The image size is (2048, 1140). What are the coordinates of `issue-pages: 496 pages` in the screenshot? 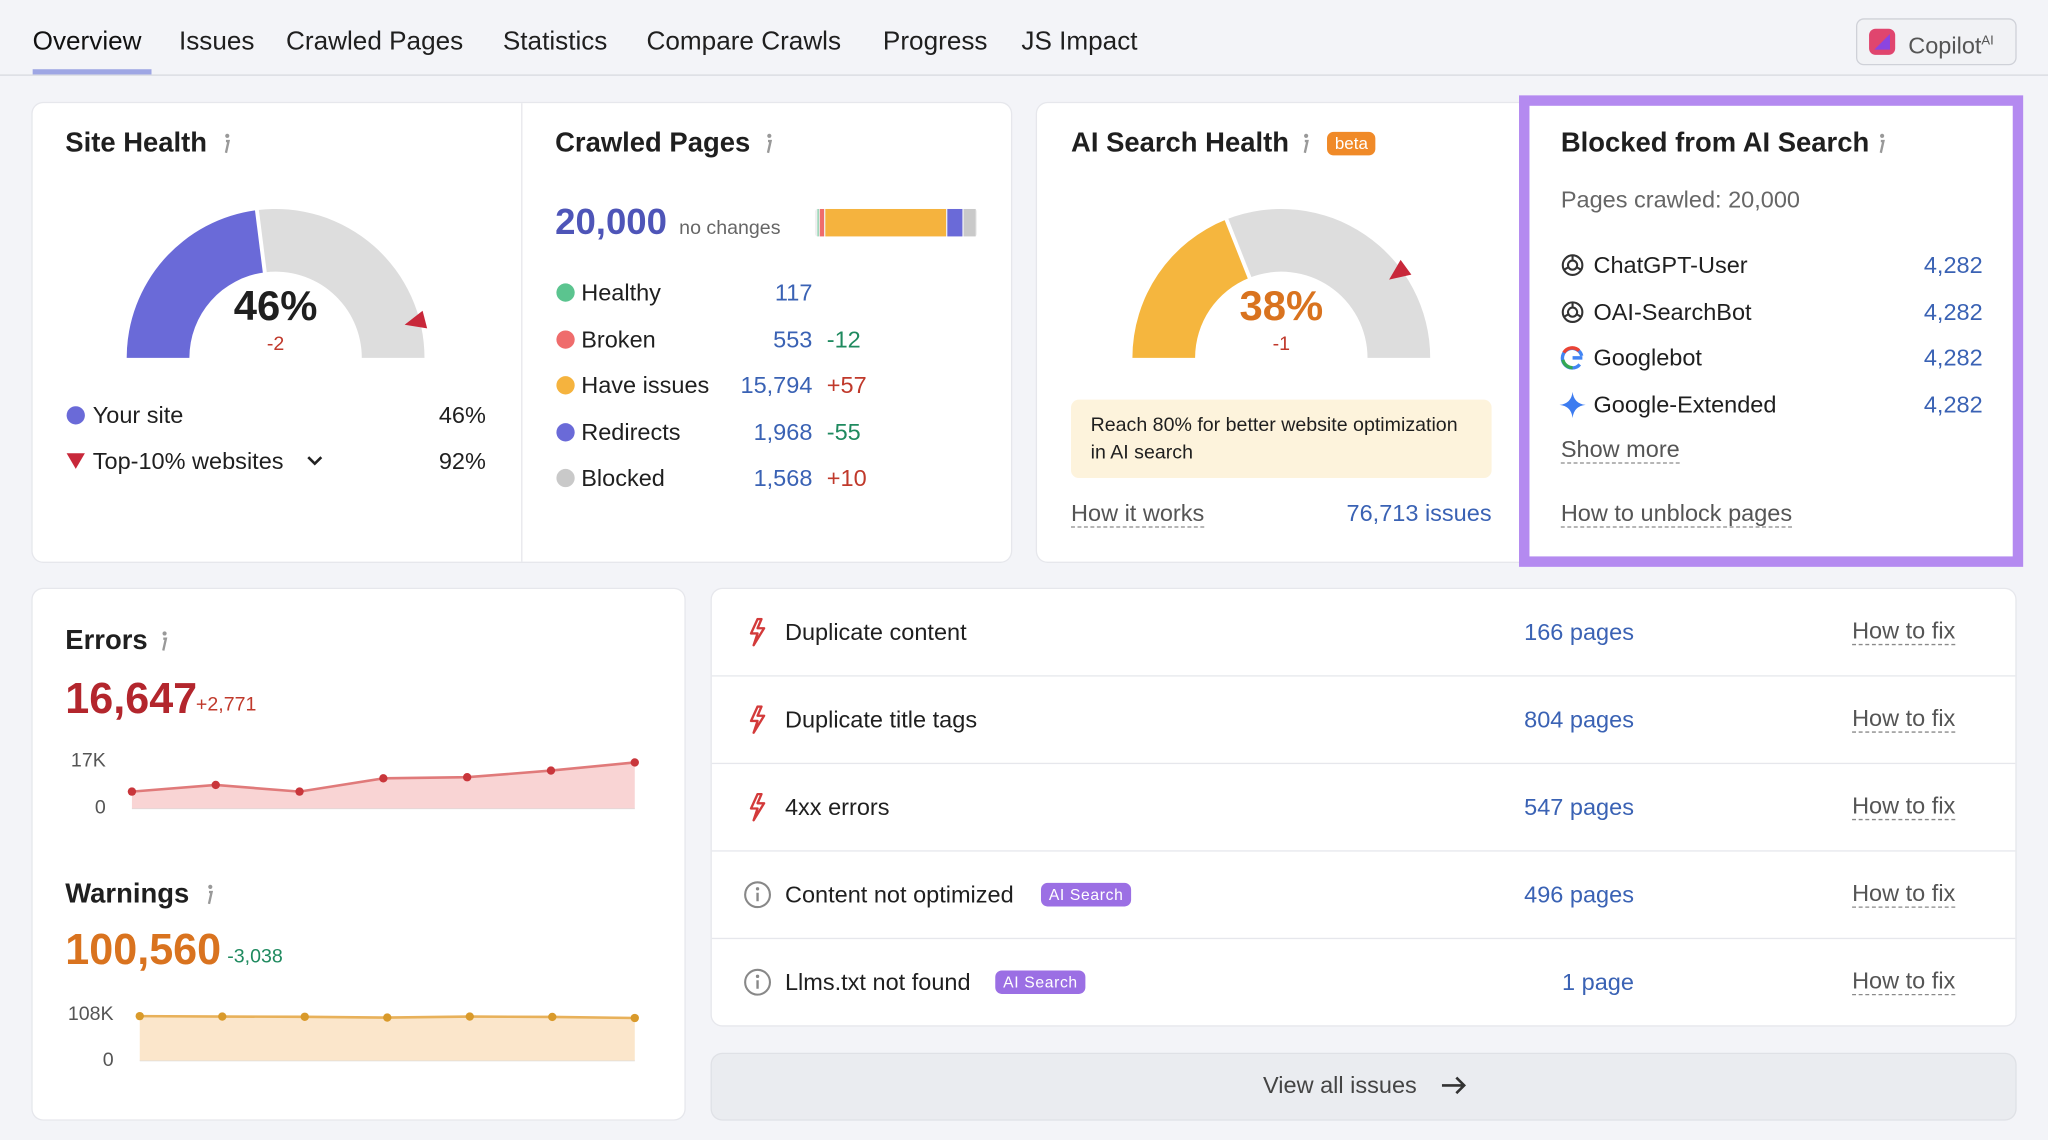 It's located at (1579, 894).